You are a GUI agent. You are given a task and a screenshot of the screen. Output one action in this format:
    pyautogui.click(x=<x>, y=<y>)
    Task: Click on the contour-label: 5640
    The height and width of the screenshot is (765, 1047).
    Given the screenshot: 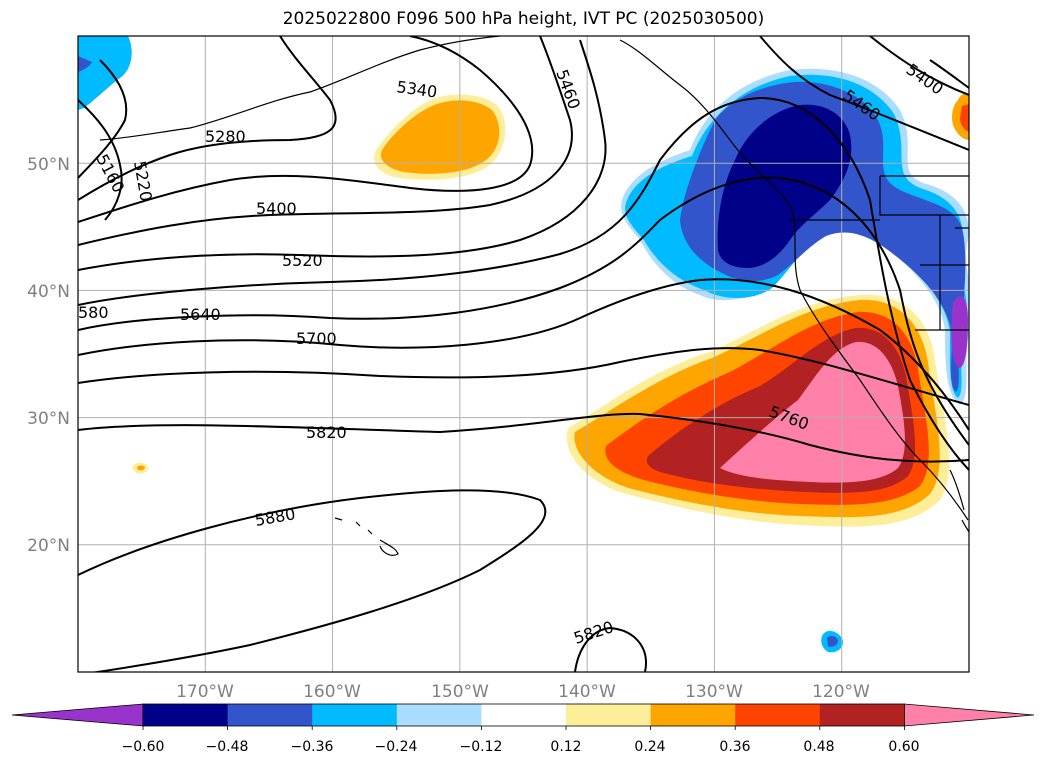 What is the action you would take?
    pyautogui.click(x=200, y=314)
    